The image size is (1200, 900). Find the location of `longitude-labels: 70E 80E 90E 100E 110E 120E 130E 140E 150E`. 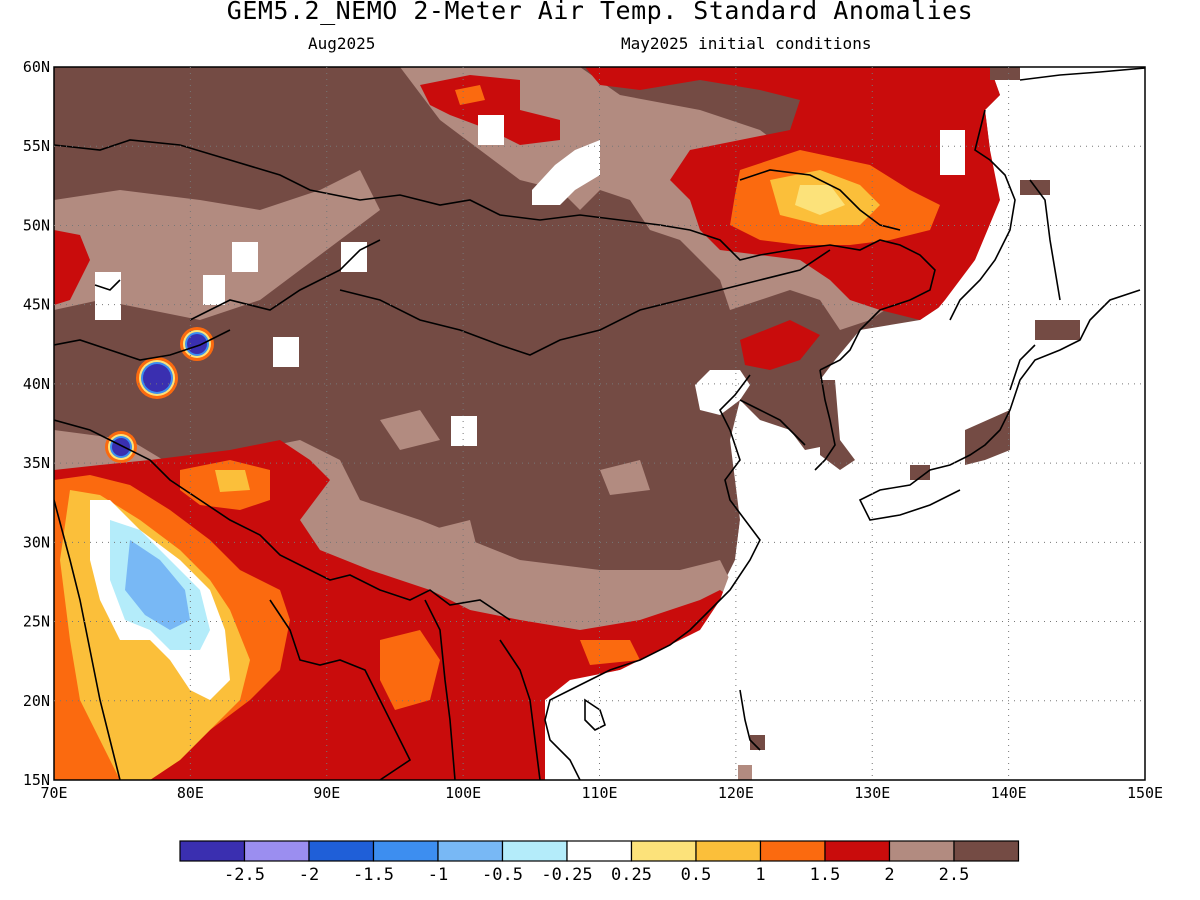

longitude-labels: 70E 80E 90E 100E 110E 120E 130E 140E 150E is located at coordinates (601, 793).